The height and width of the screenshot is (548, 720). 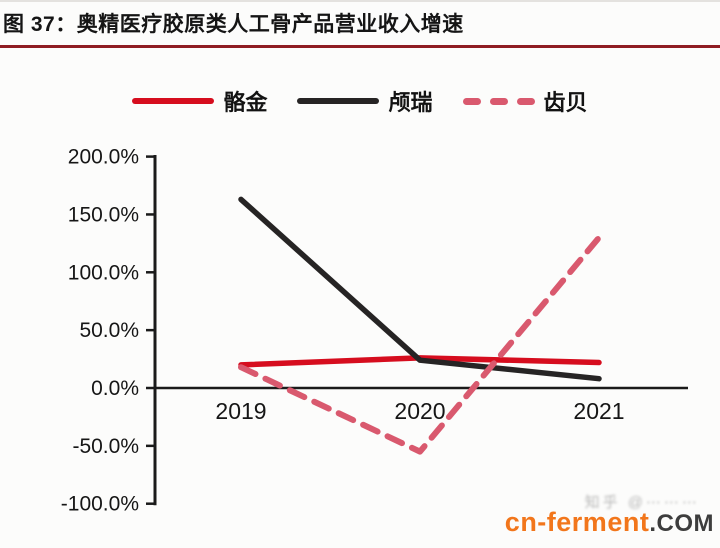 I want to click on figure-title: 图 37：奥精医疗胶原类人工骨产品营业收入增速, so click(x=233, y=24).